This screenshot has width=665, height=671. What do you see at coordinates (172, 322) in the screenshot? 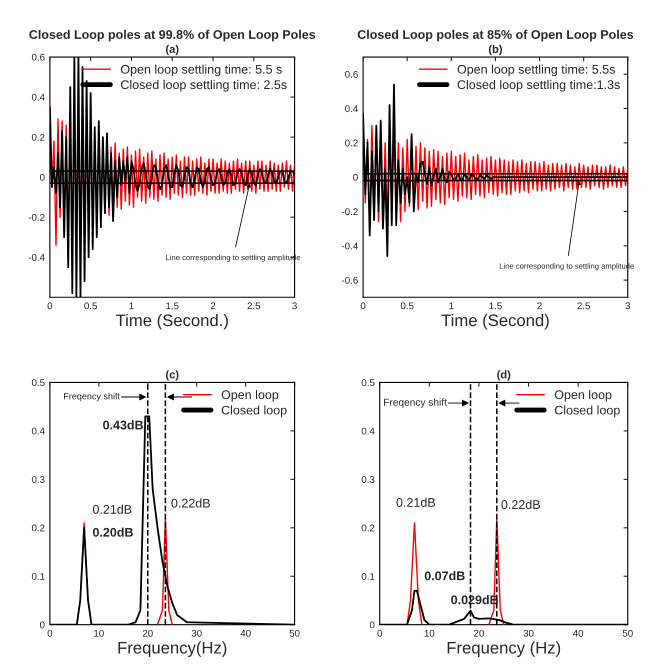
I see `x-axis-title: Time (Second.)` at bounding box center [172, 322].